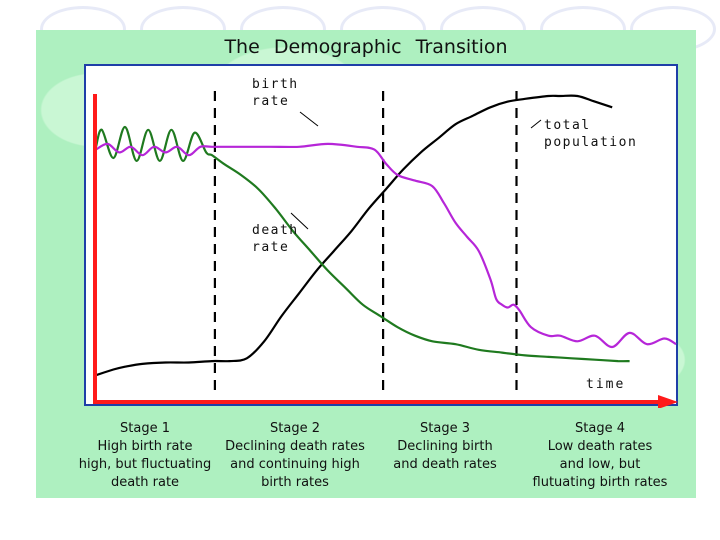 Image resolution: width=720 pixels, height=540 pixels. What do you see at coordinates (668, 401) in the screenshot?
I see `x-axis-arrowhead` at bounding box center [668, 401].